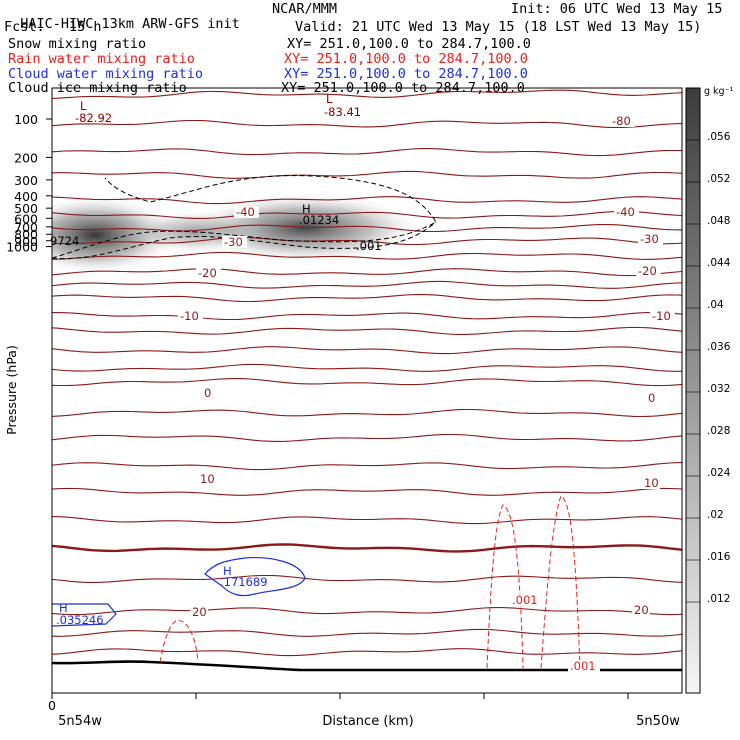  I want to click on temp-label-20-left-bg, so click(199, 612).